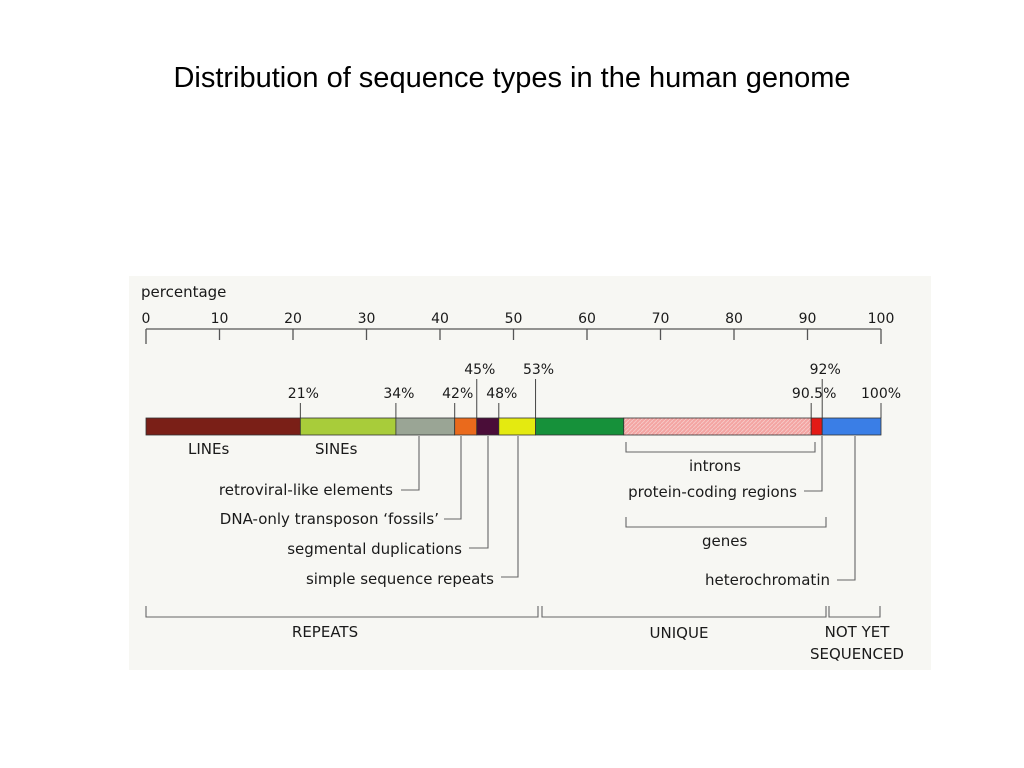 Image resolution: width=1024 pixels, height=768 pixels. I want to click on leader-simple-repeats, so click(510, 507).